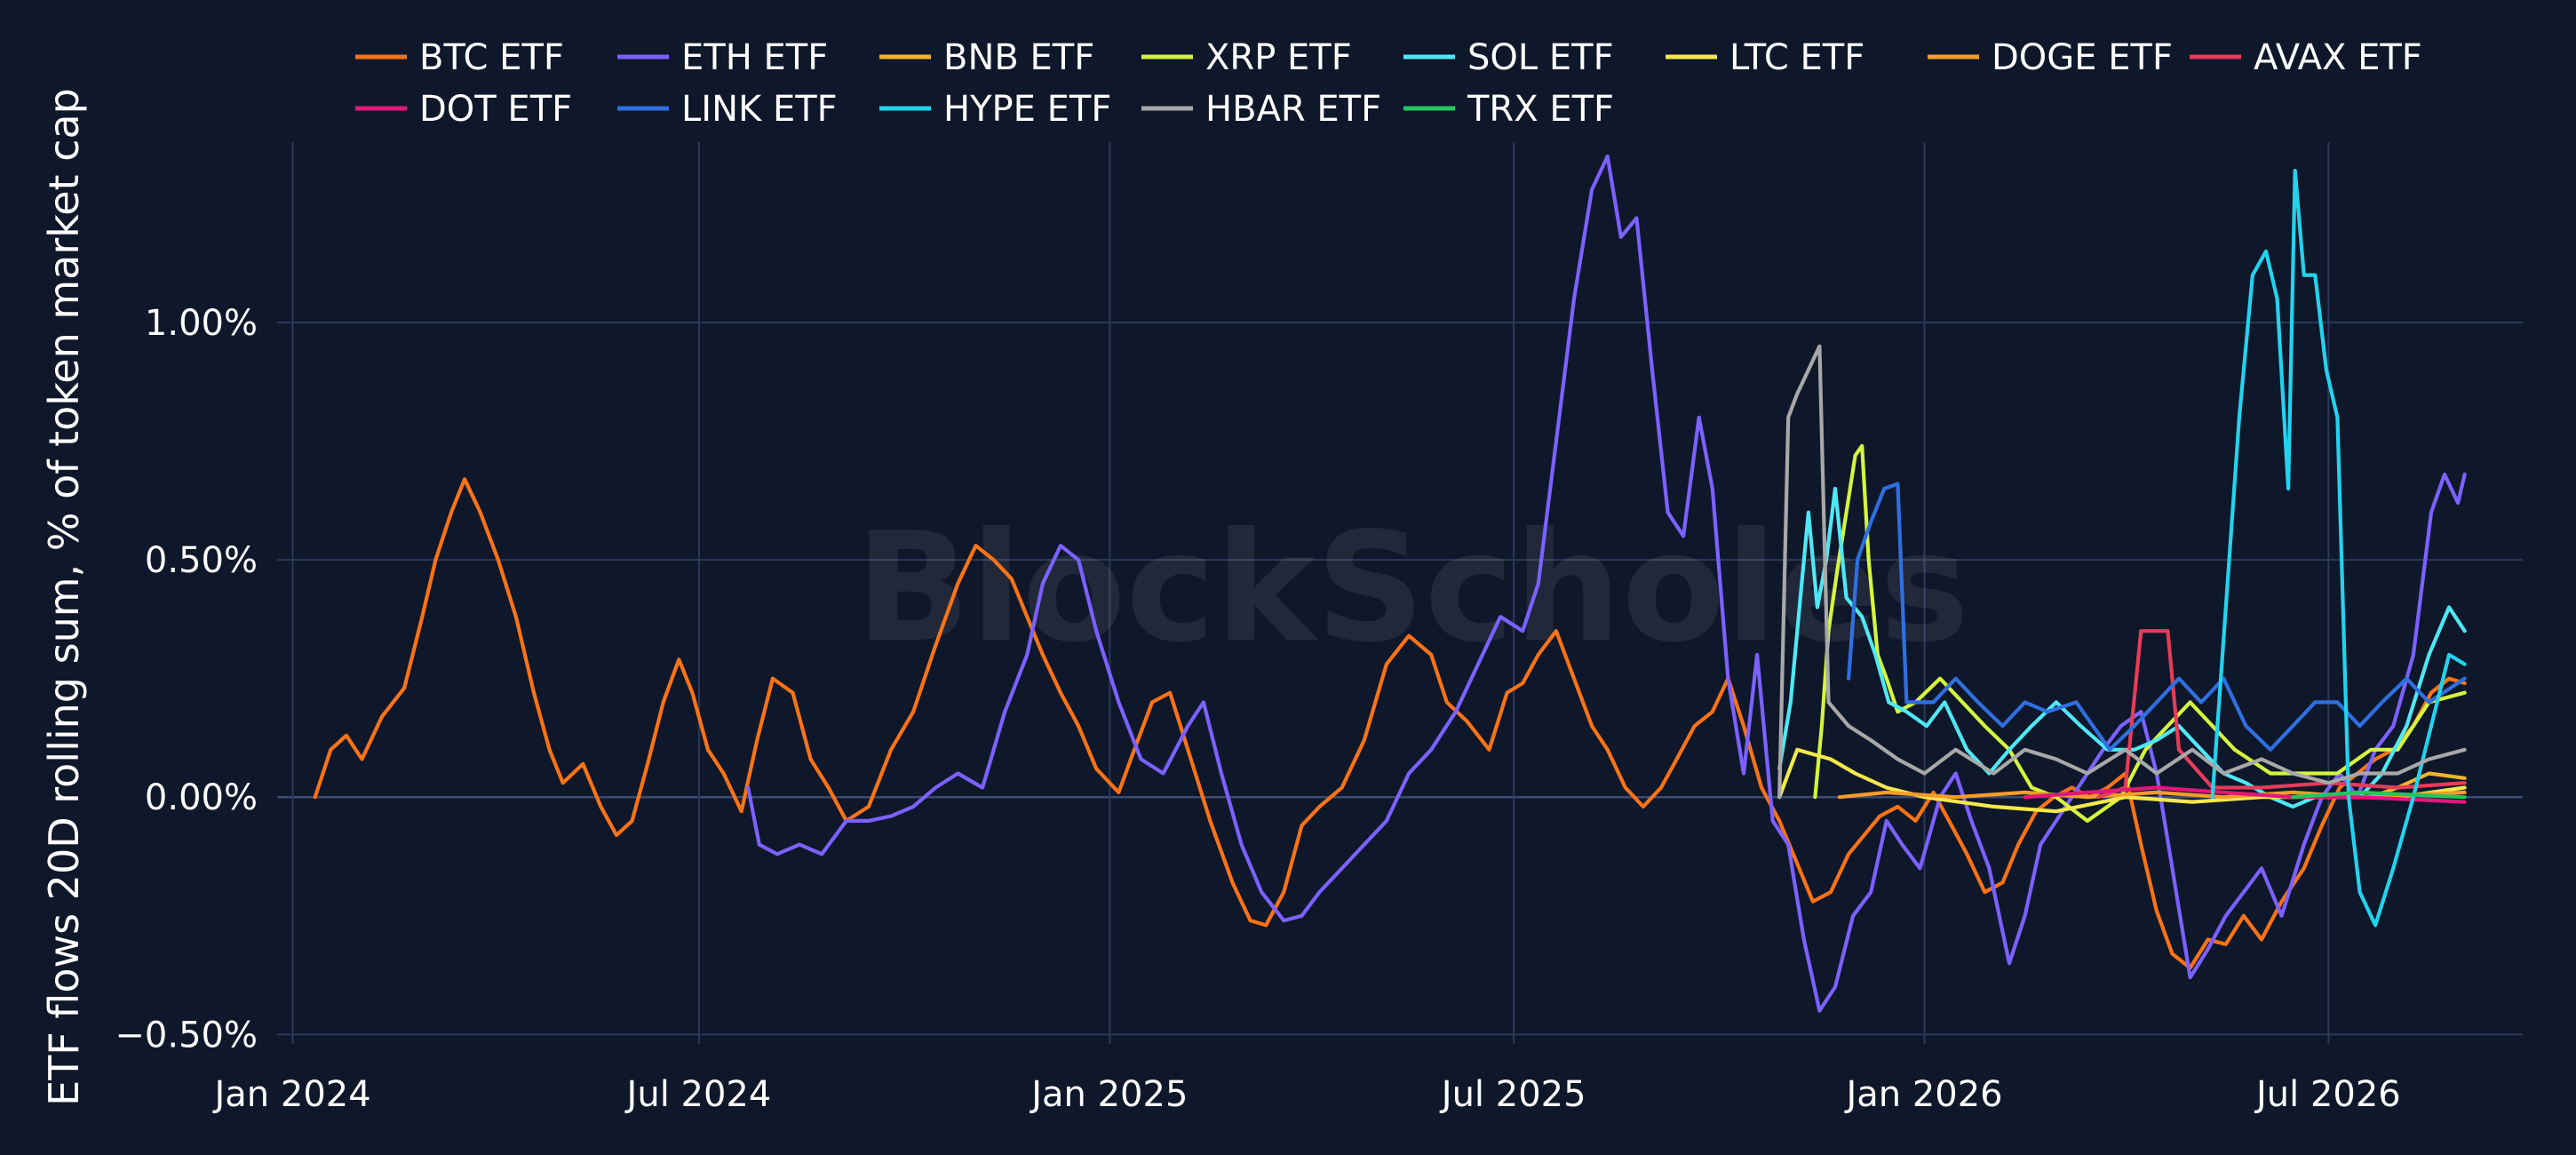  What do you see at coordinates (491, 57) in the screenshot?
I see `legend-label: BTC ETF` at bounding box center [491, 57].